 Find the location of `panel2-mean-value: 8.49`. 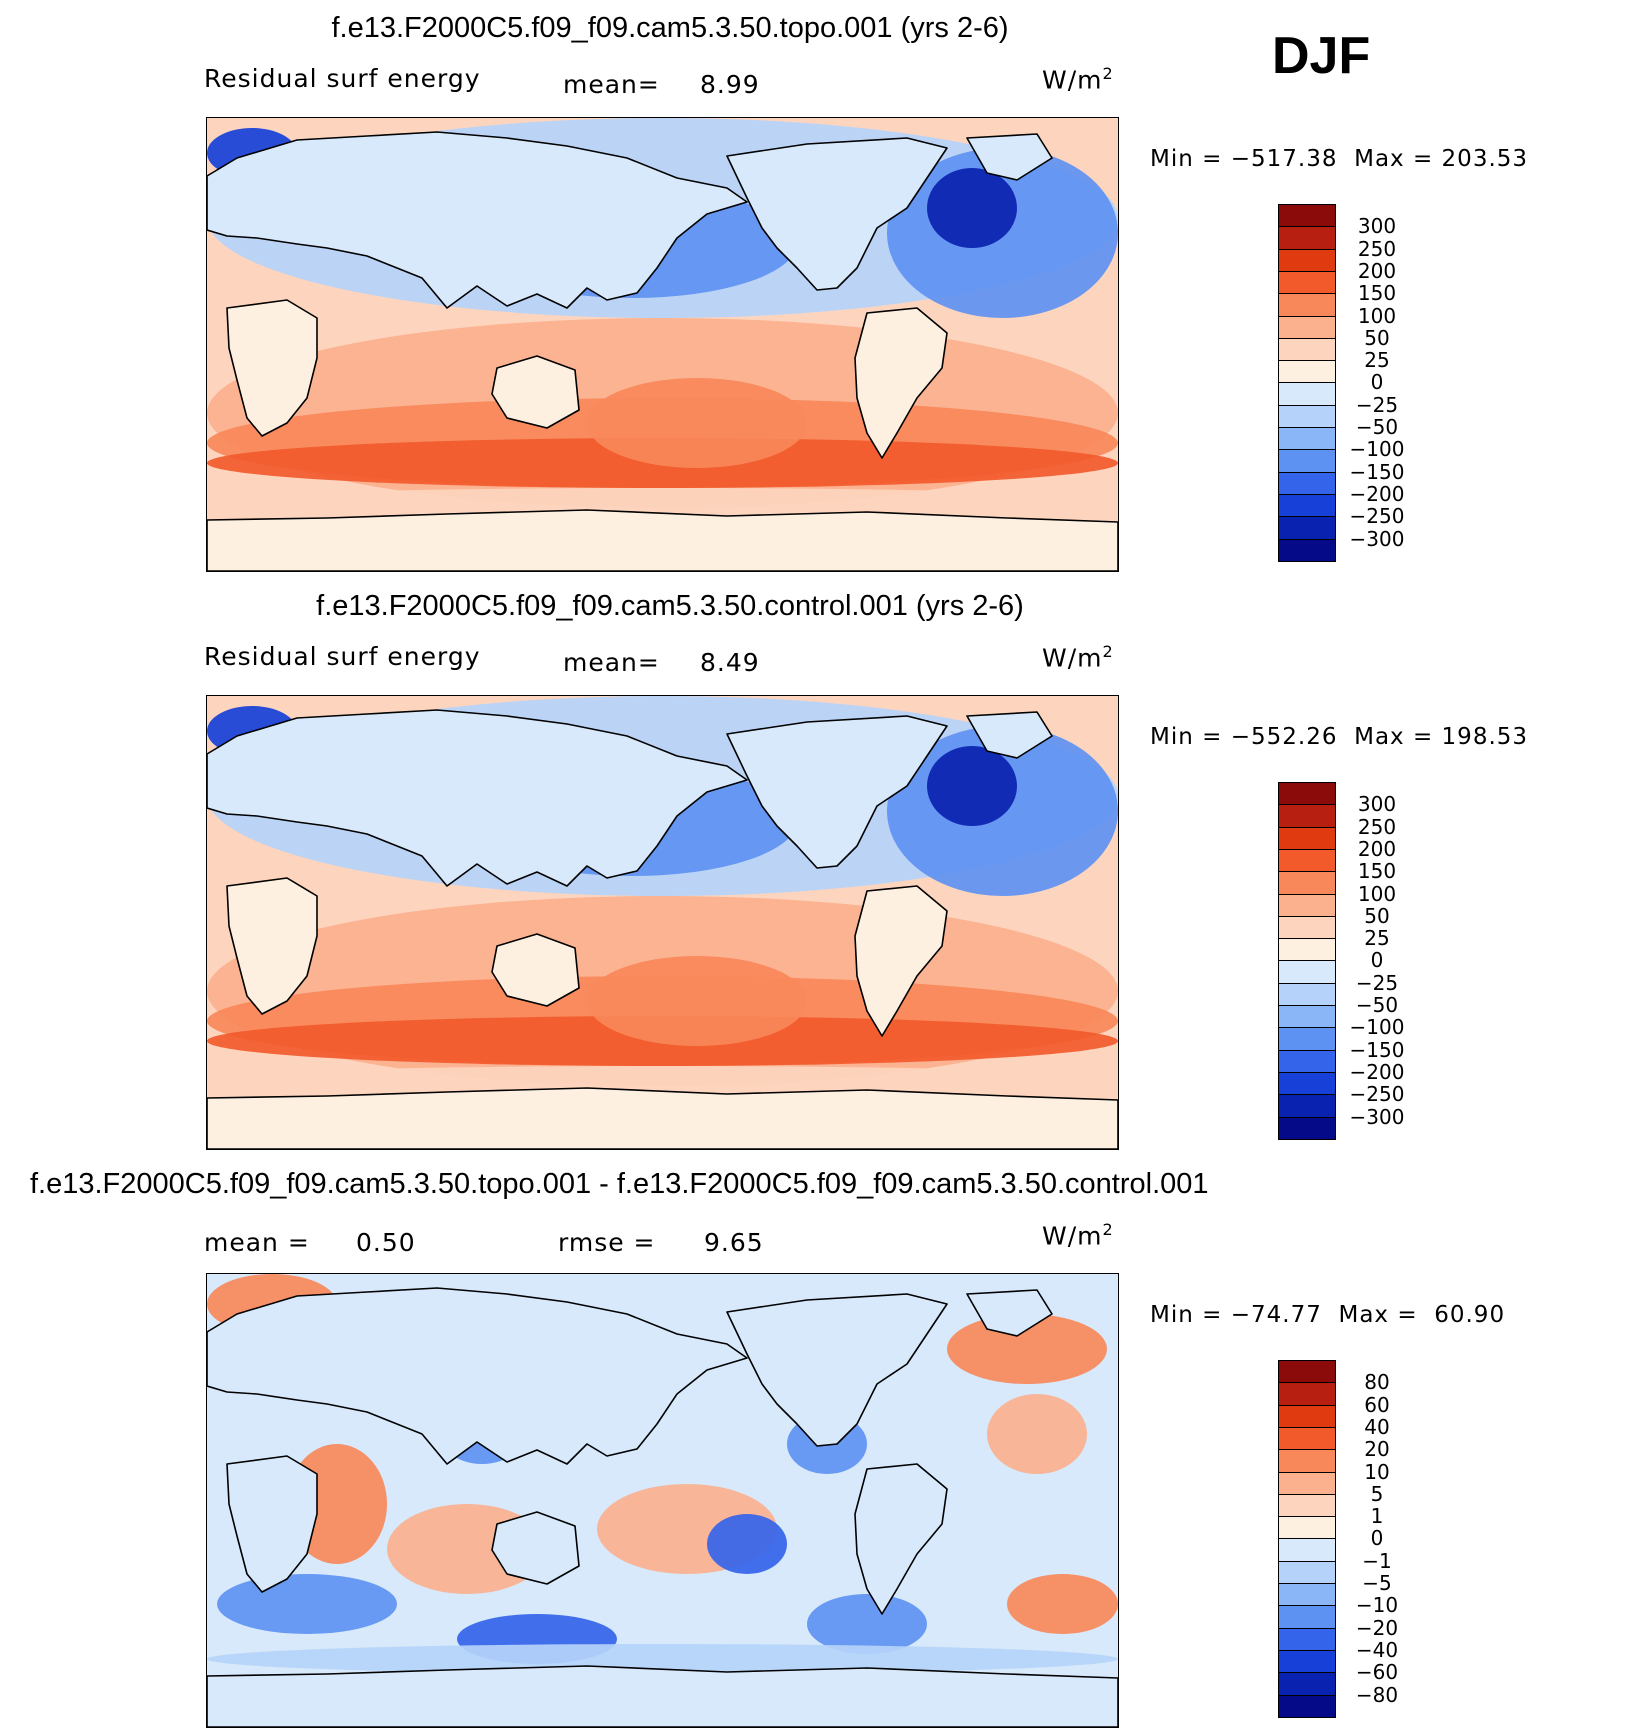

panel2-mean-value: 8.49 is located at coordinates (730, 662).